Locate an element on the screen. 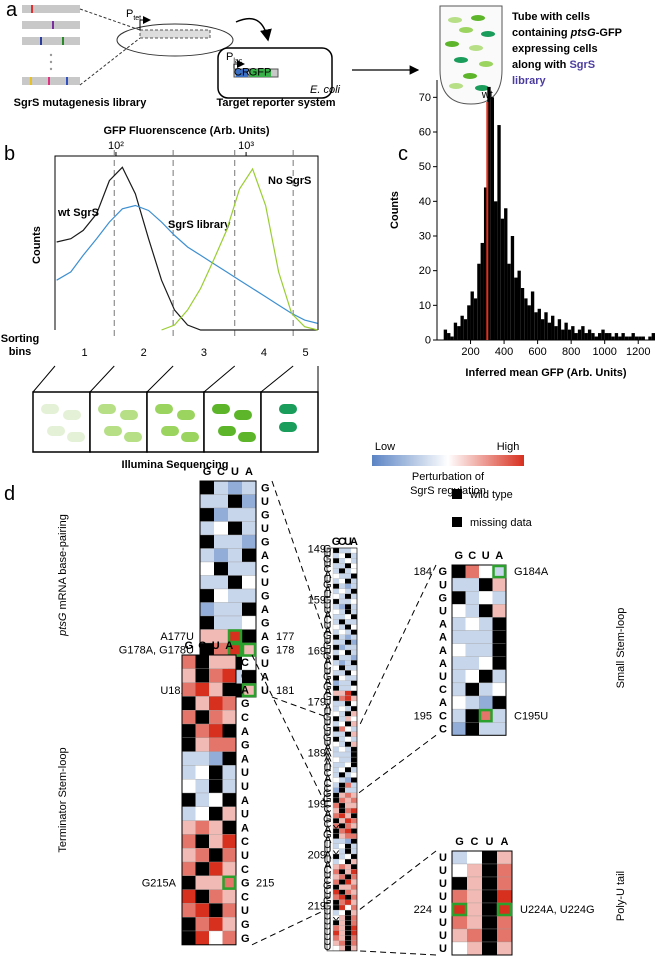 This screenshot has height=958, width=657. column-header: G is located at coordinates (458, 556).